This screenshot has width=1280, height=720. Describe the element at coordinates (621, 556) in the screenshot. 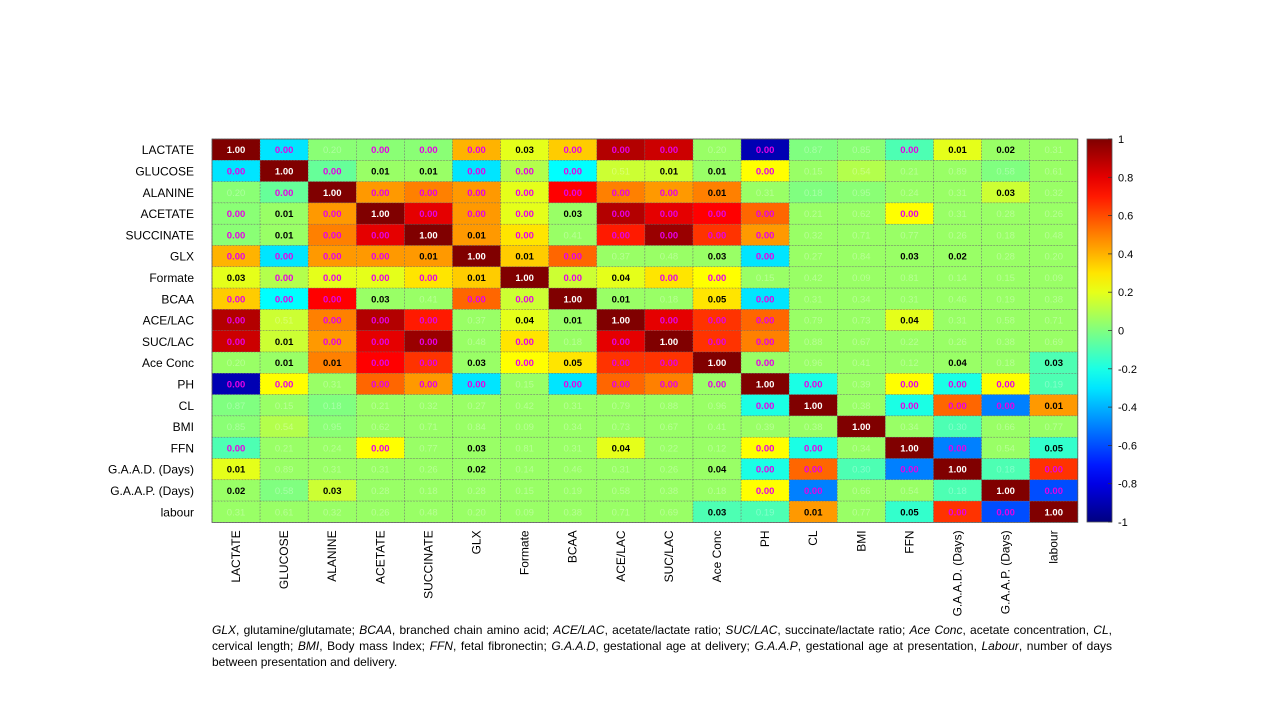

I see `column-label: ACE/LAC` at that location.